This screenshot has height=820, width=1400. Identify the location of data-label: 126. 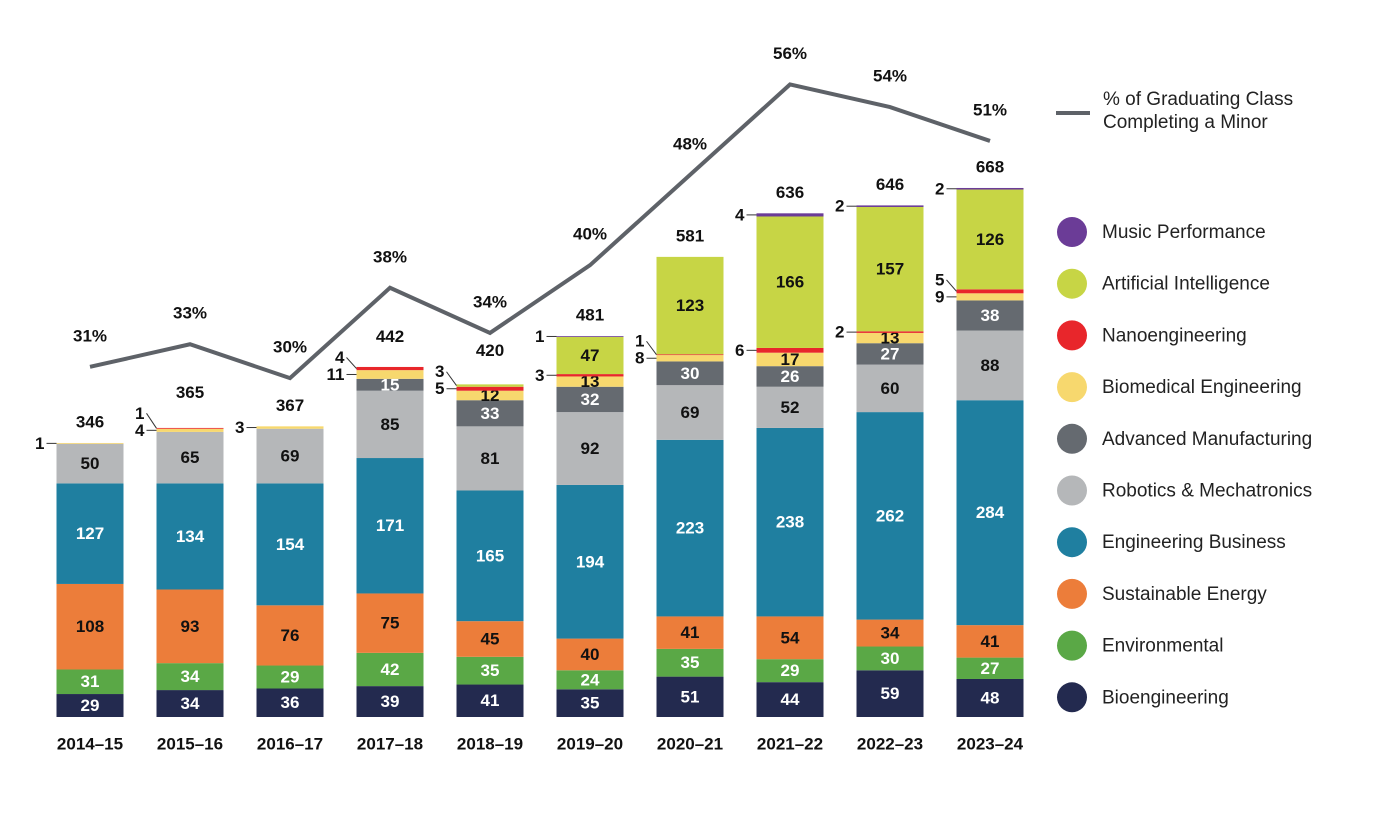
(990, 239).